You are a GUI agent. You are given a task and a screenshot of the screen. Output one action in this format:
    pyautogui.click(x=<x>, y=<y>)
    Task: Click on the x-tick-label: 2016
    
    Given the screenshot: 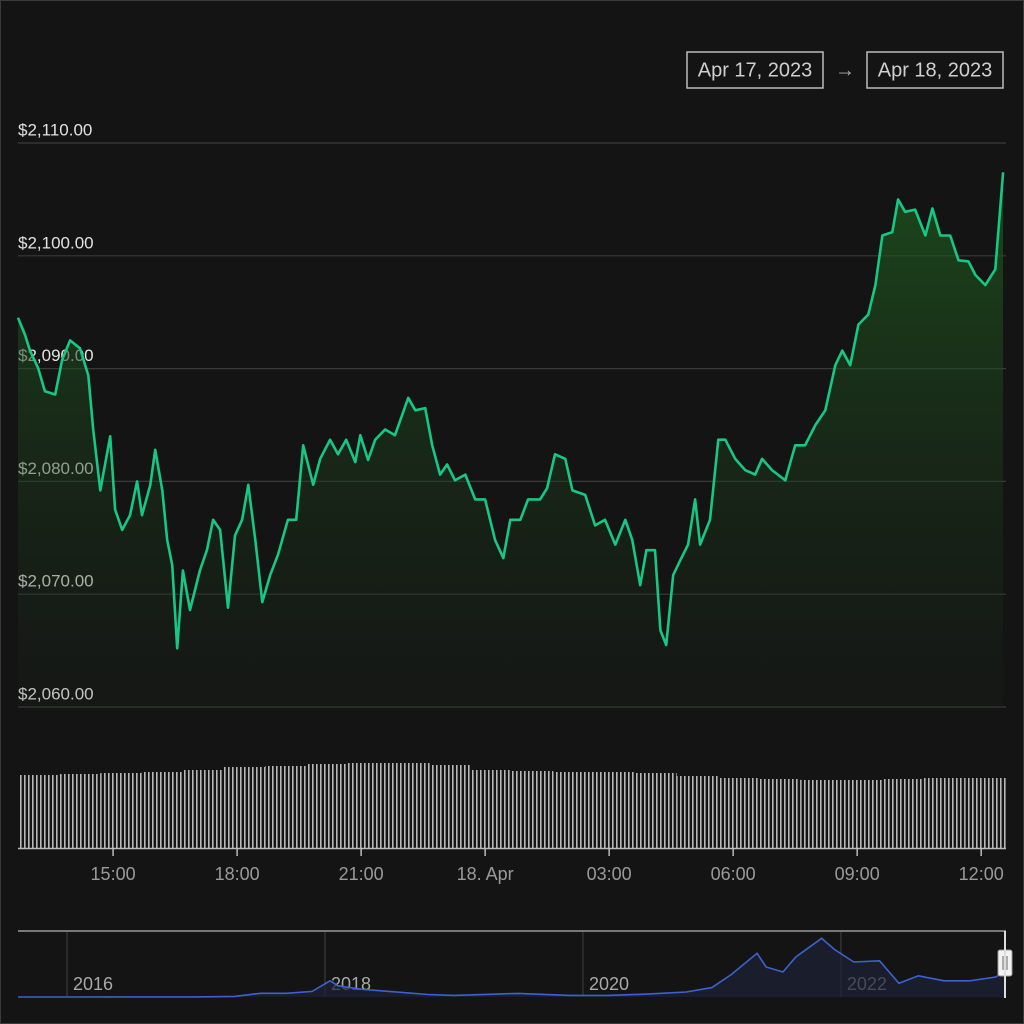 What is the action you would take?
    pyautogui.click(x=93, y=984)
    